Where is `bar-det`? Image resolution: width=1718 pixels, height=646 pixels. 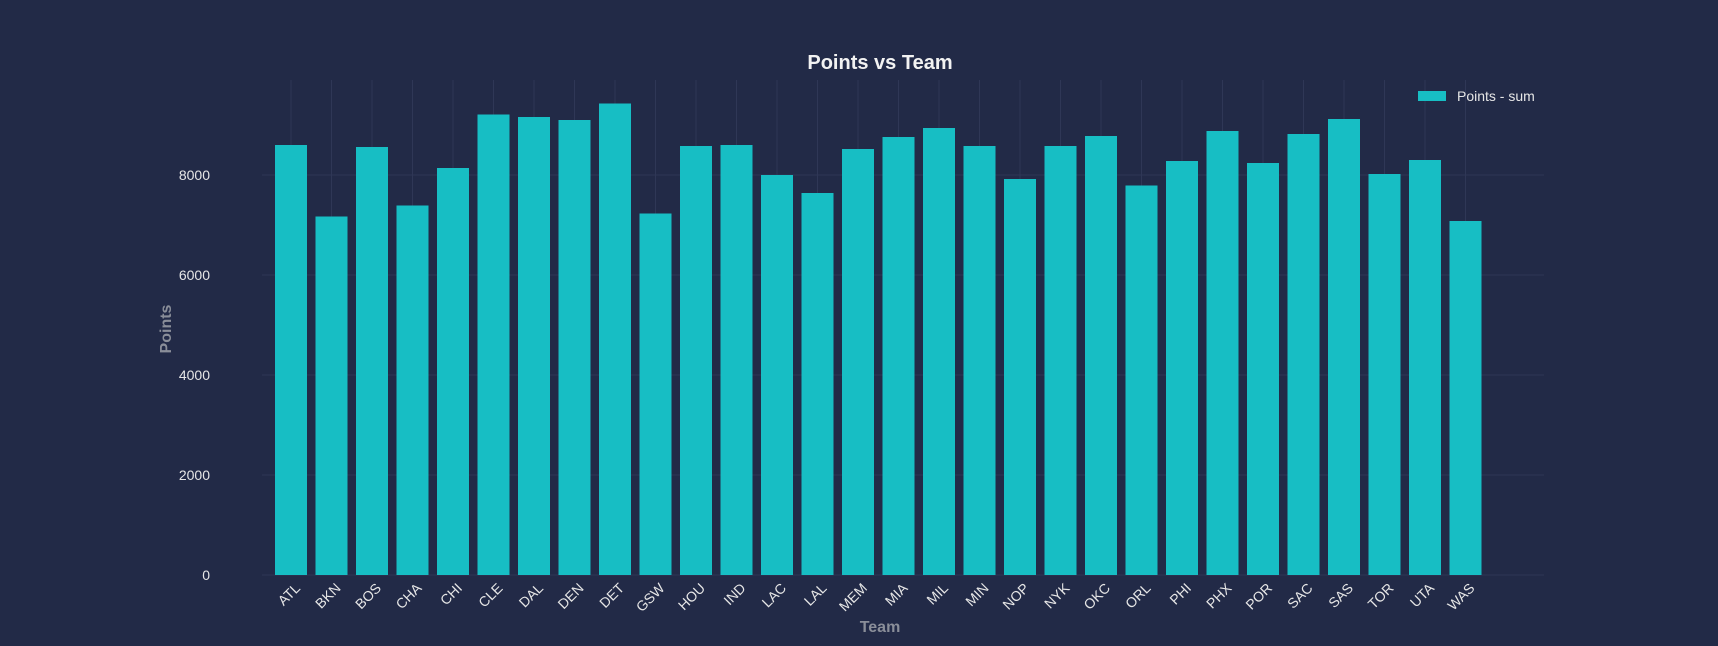 bar-det is located at coordinates (615, 339).